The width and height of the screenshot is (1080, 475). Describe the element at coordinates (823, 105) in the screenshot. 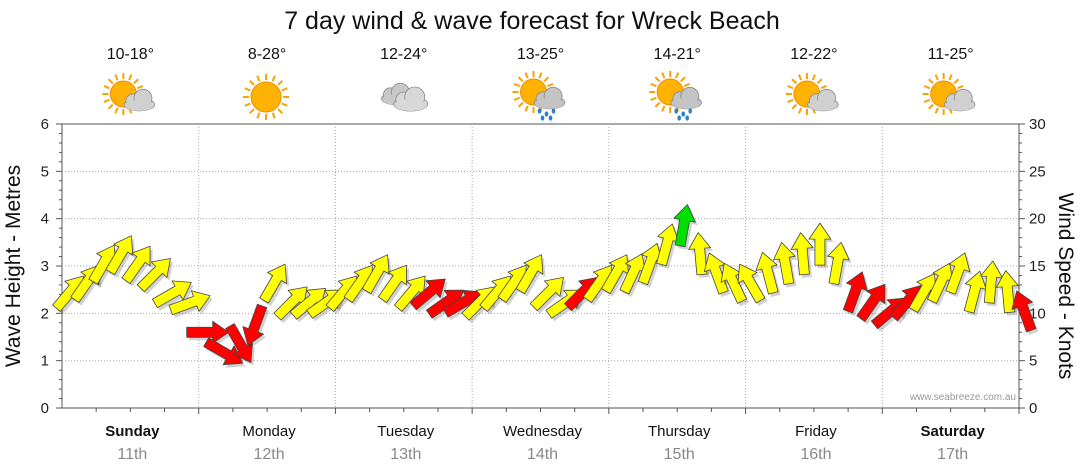

I see `cloud-part` at that location.